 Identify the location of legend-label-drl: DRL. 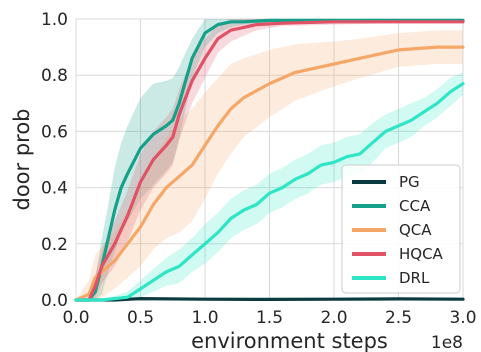
(414, 278).